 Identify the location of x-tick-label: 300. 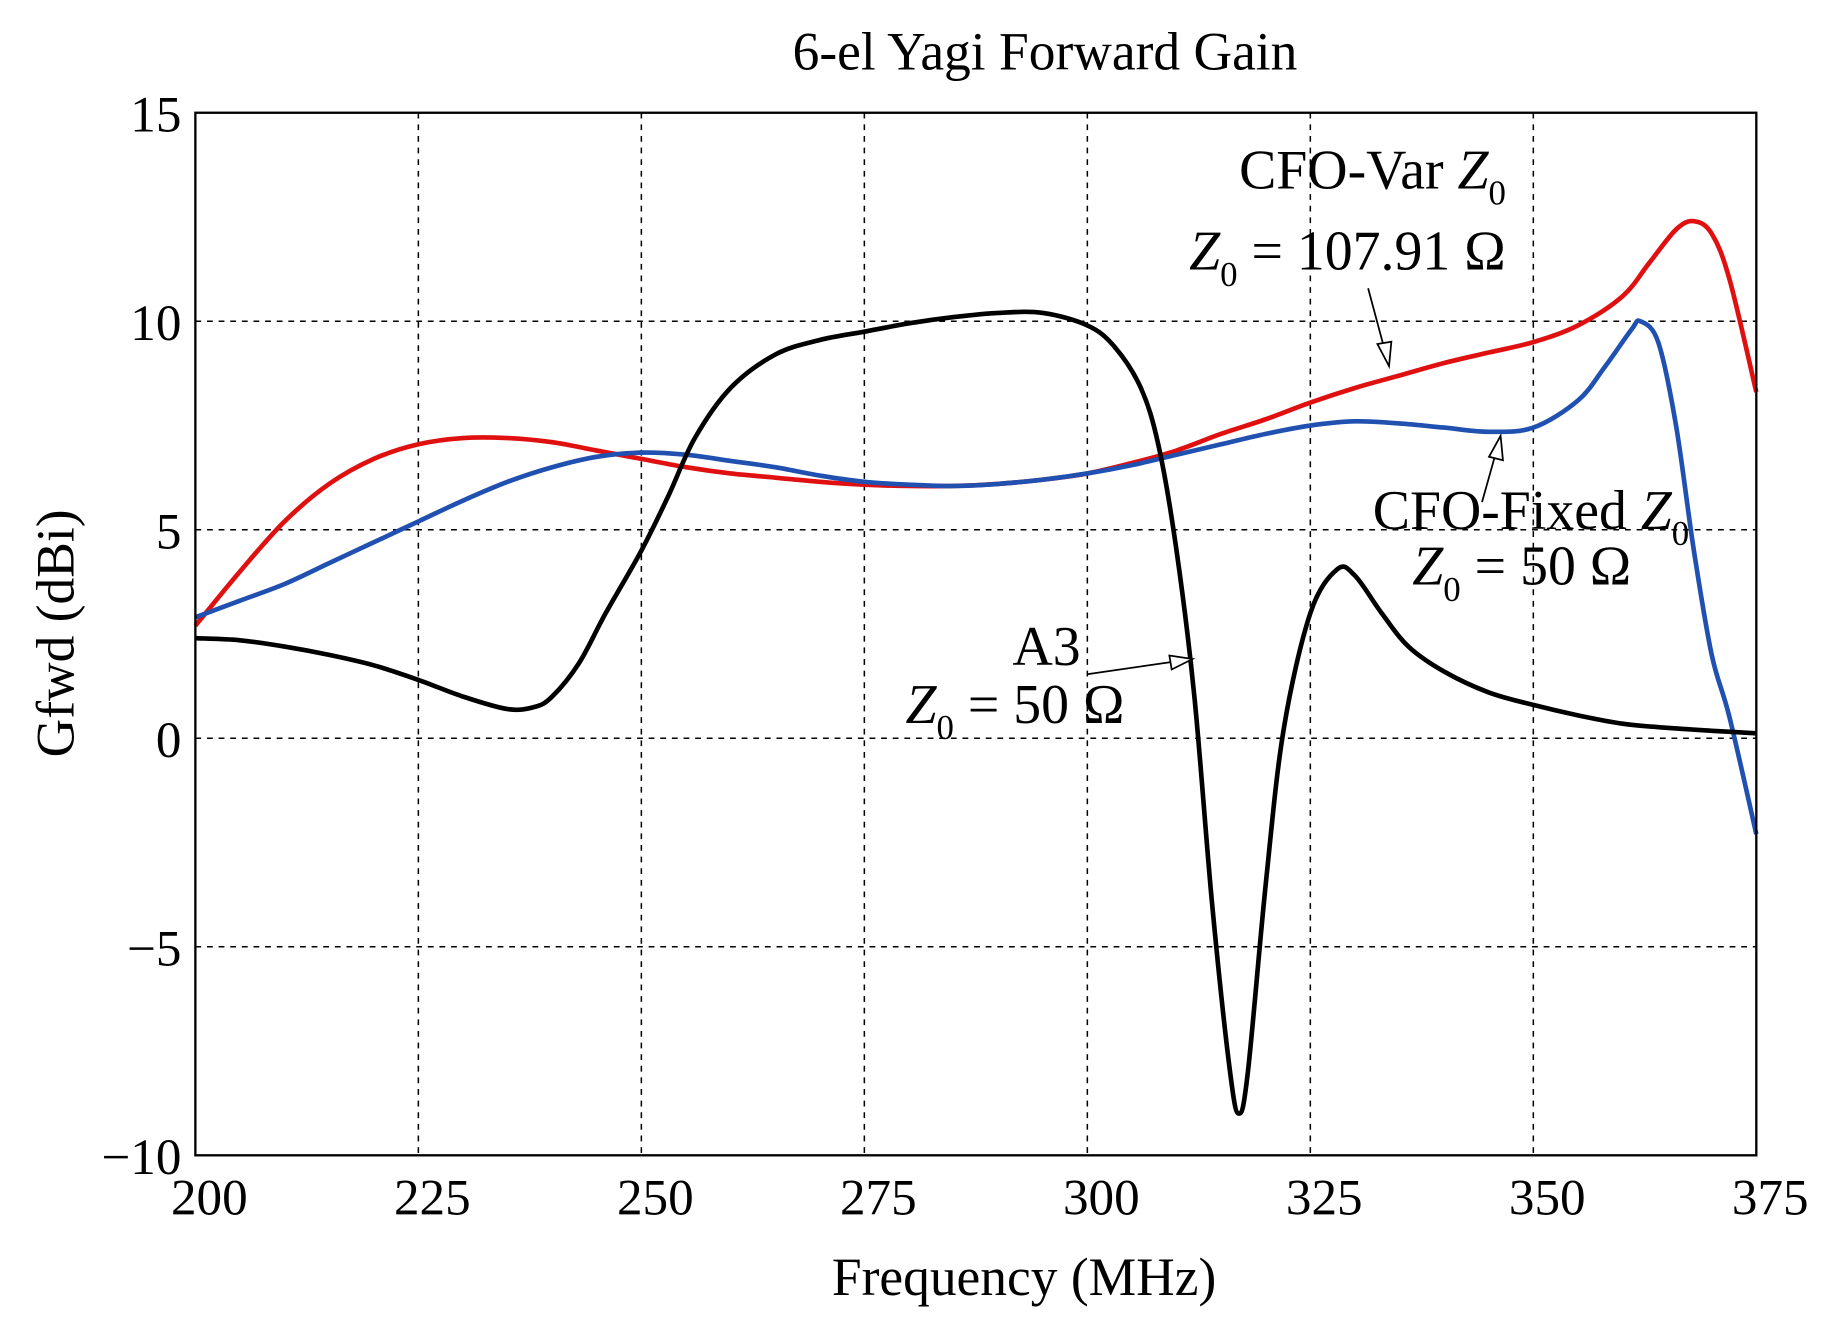
(1101, 1198).